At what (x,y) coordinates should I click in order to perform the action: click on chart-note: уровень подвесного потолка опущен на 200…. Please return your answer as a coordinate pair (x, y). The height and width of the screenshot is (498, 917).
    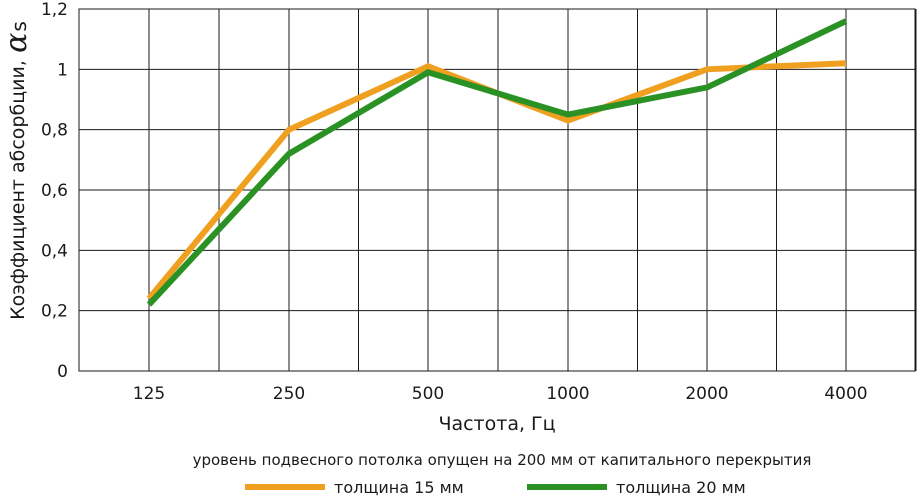
    Looking at the image, I should click on (502, 460).